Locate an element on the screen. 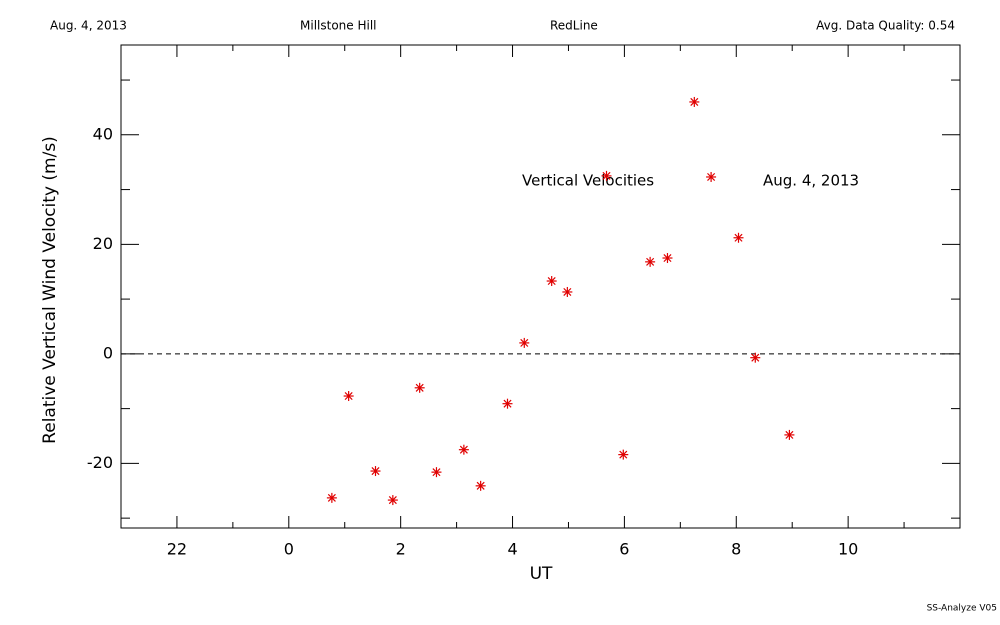 This screenshot has width=1000, height=625. y-tick-label: -20 is located at coordinates (100, 462).